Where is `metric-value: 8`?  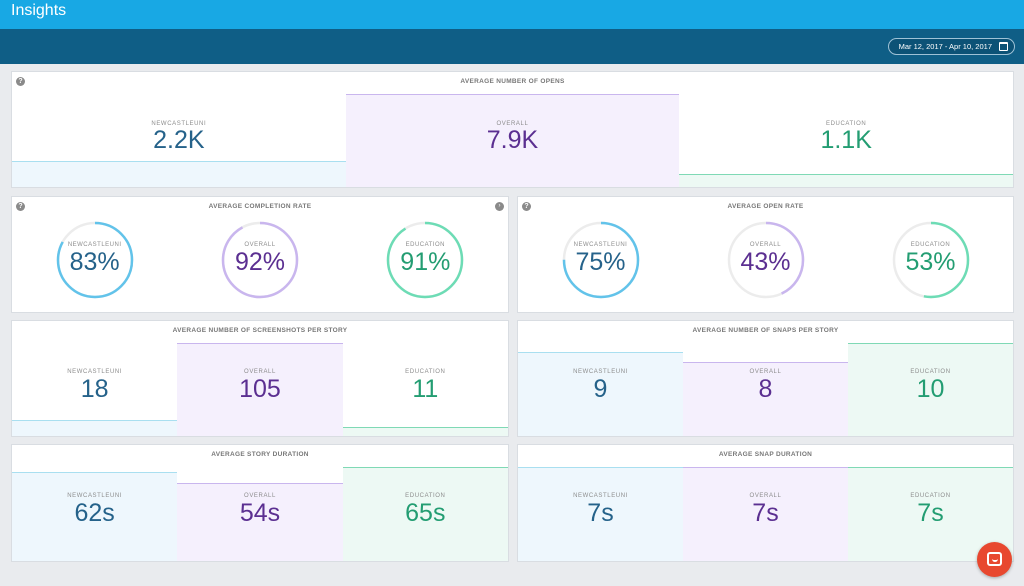
metric-value: 8 is located at coordinates (765, 389).